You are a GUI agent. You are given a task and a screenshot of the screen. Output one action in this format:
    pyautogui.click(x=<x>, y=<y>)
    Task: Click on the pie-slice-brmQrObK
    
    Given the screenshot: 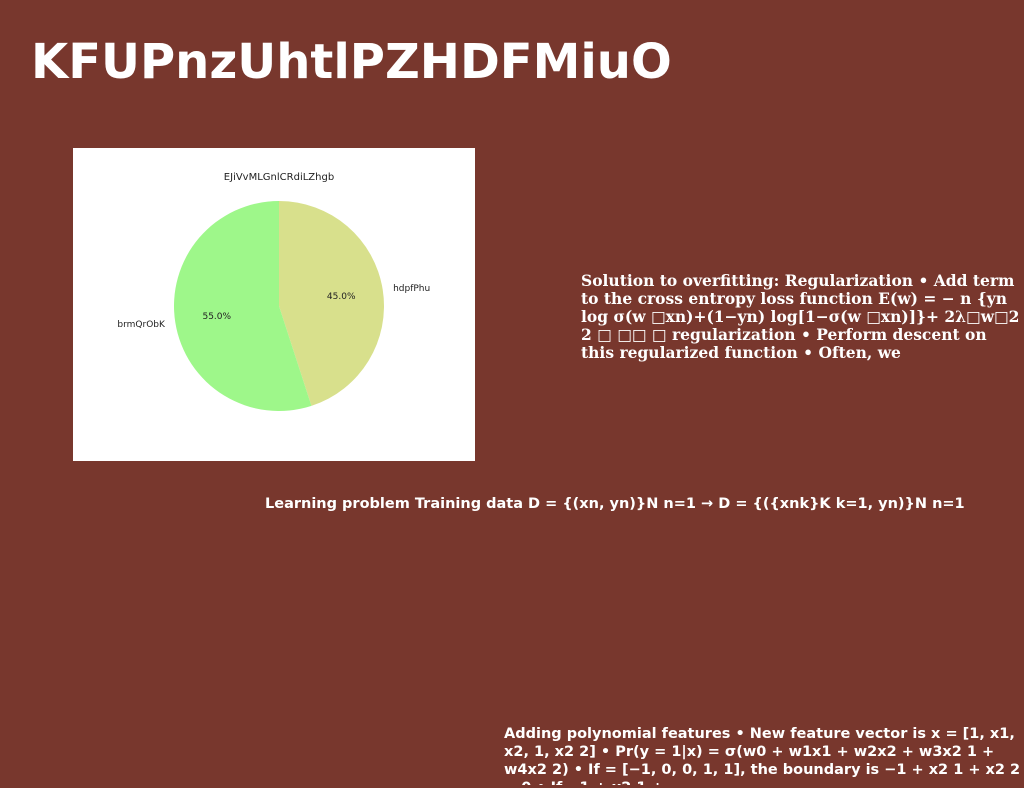 What is the action you would take?
    pyautogui.click(x=242, y=306)
    